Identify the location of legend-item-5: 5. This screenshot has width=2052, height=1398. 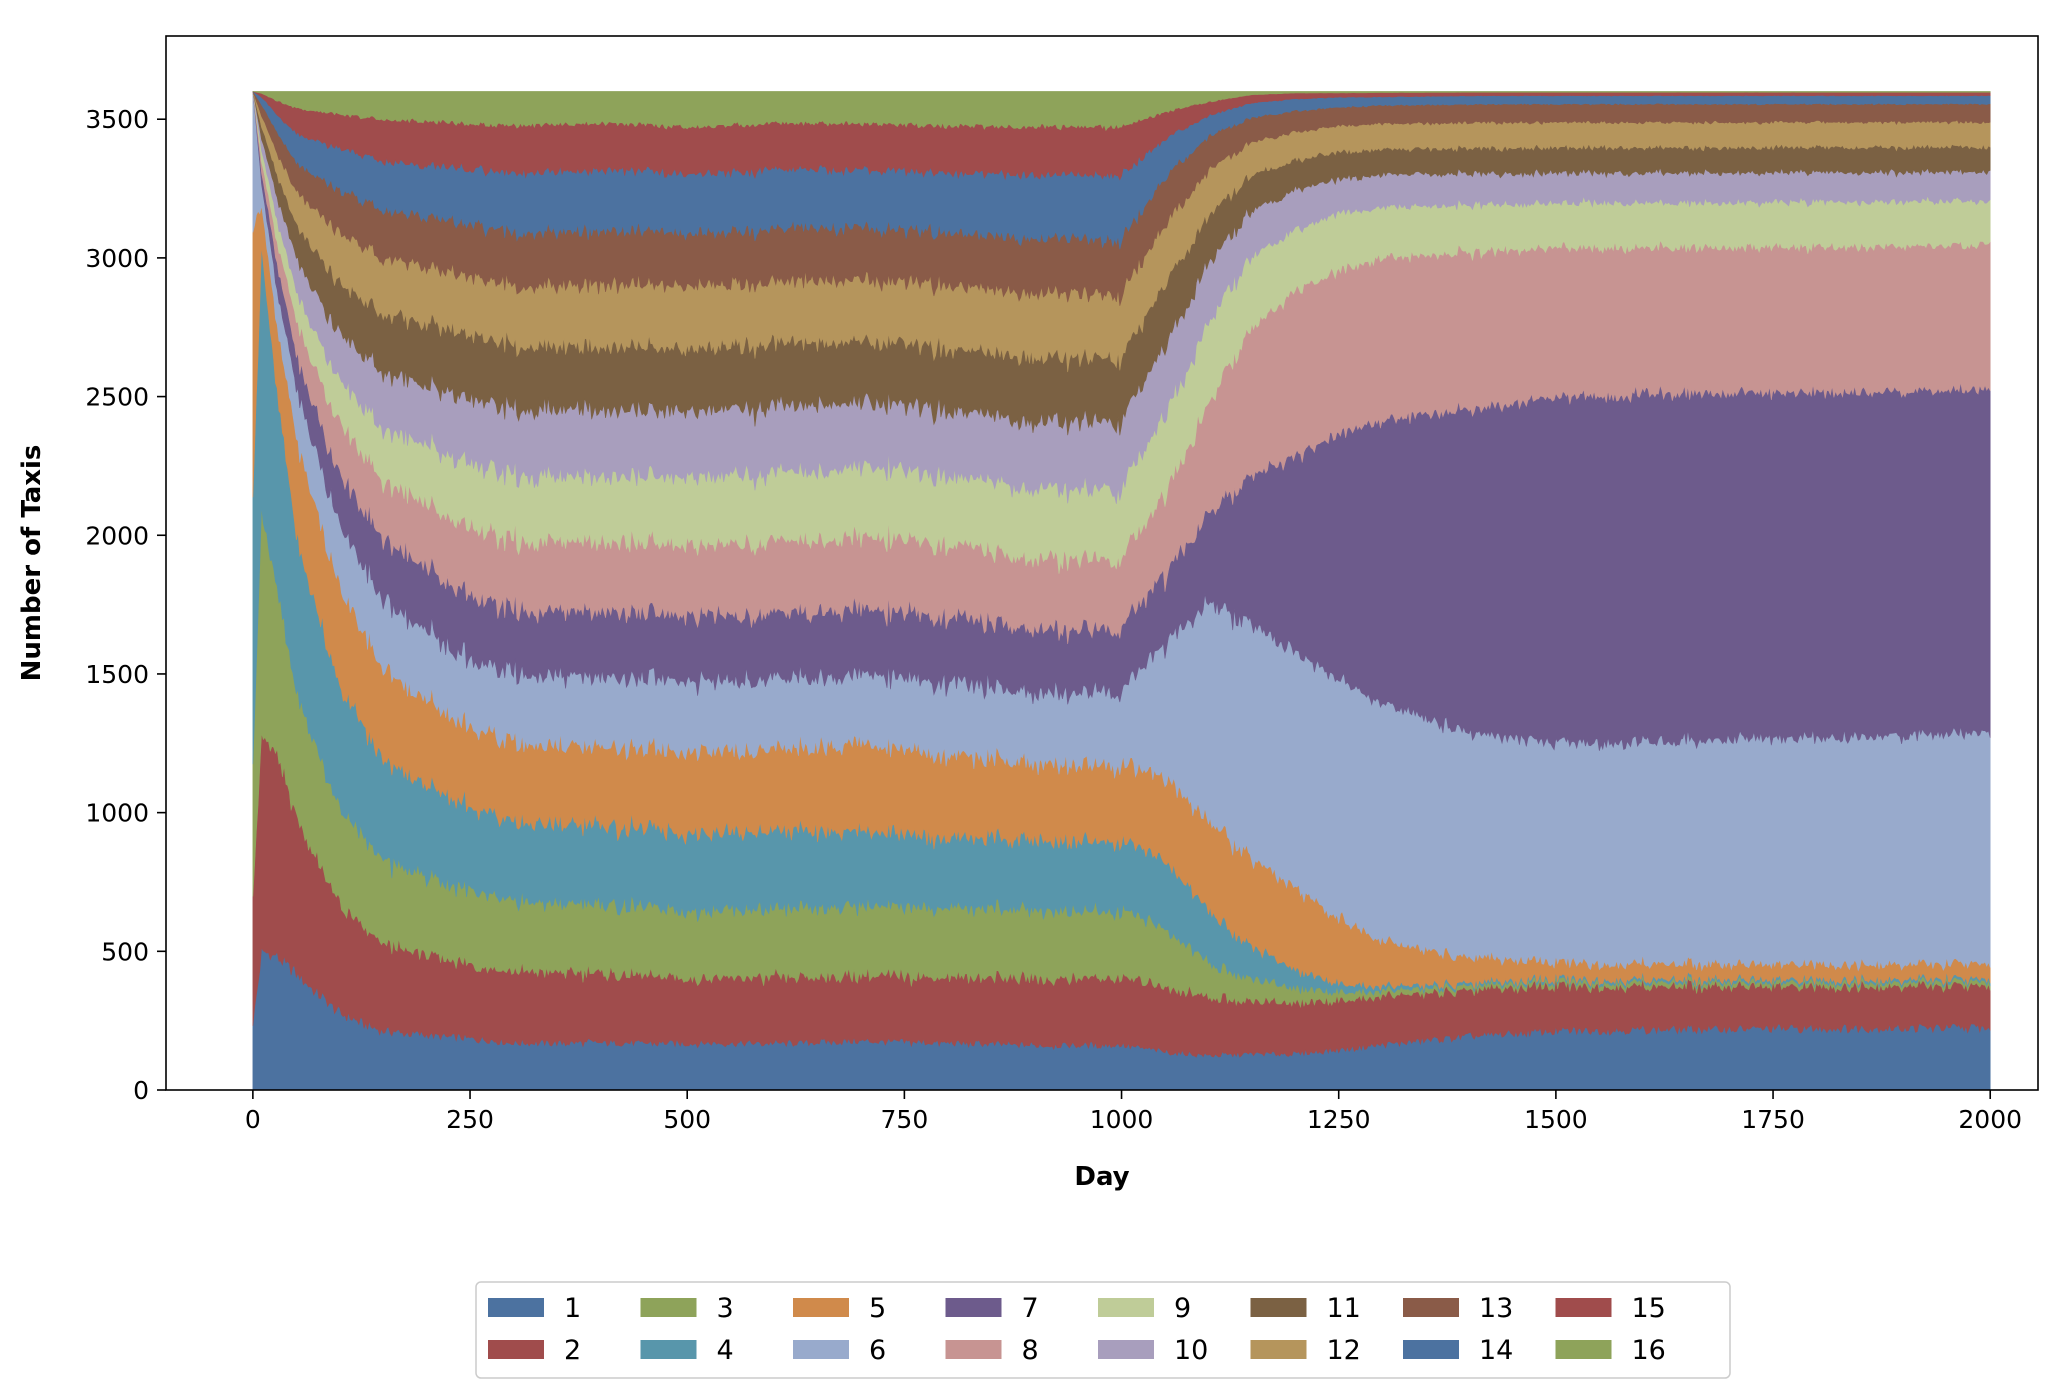
(839, 1308).